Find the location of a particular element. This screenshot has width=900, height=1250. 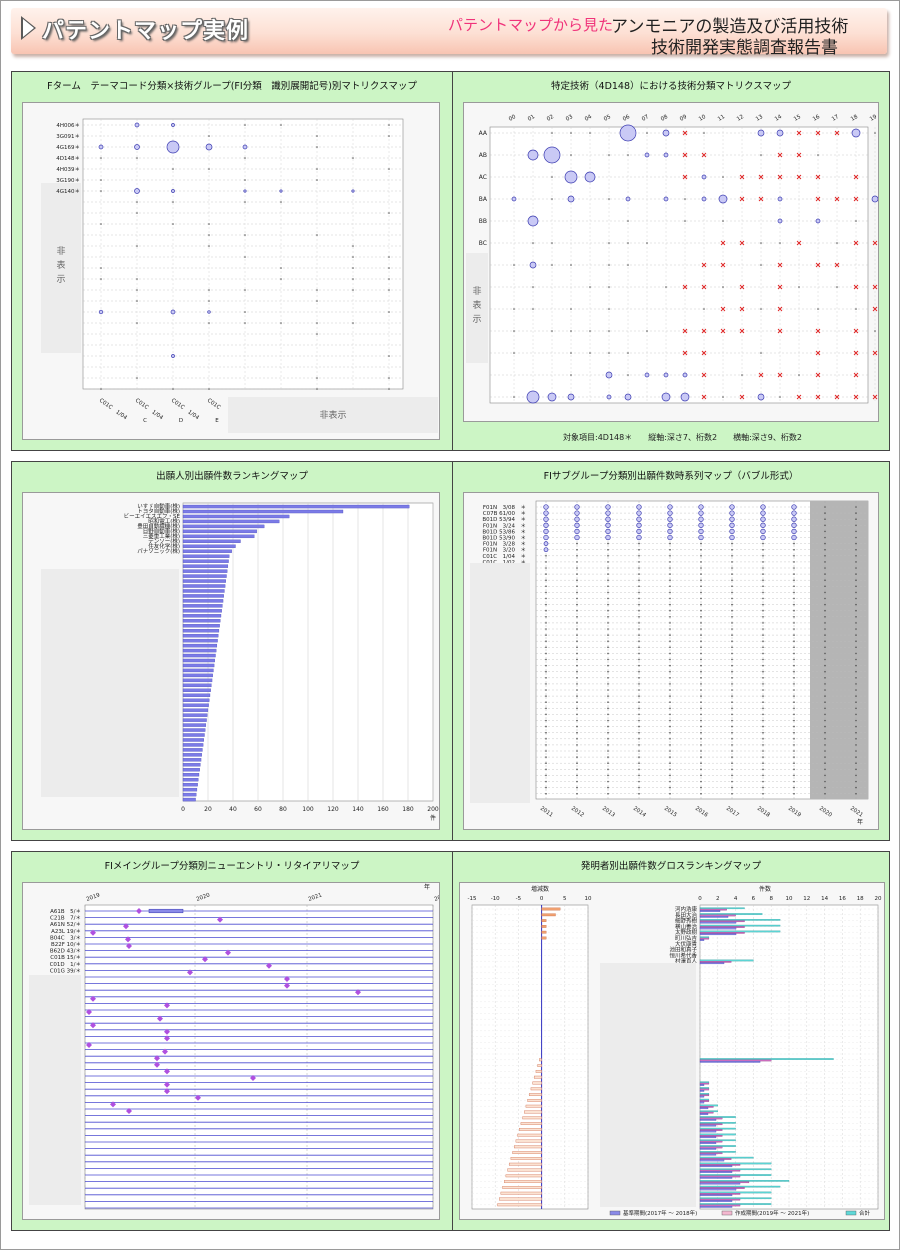

col-label: 18 is located at coordinates (854, 118).